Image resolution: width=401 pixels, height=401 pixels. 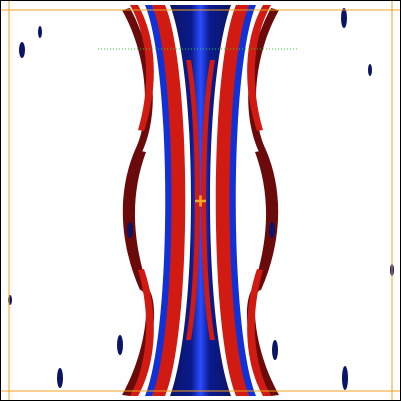 I want to click on plus-icon, so click(x=200, y=201).